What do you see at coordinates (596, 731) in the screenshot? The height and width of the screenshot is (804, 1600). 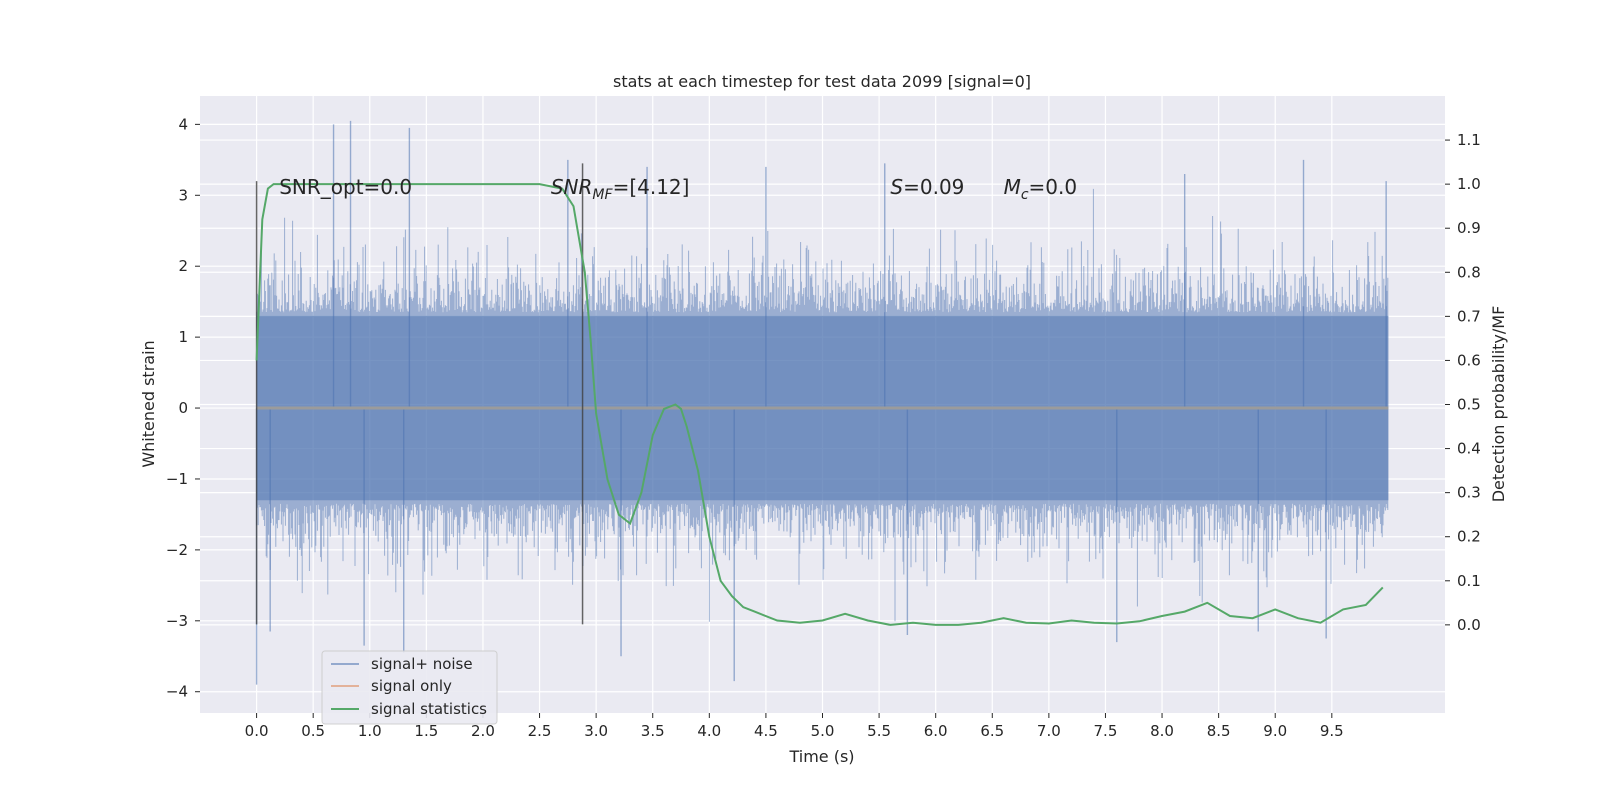 I see `x-tick-label-6: 3.0` at bounding box center [596, 731].